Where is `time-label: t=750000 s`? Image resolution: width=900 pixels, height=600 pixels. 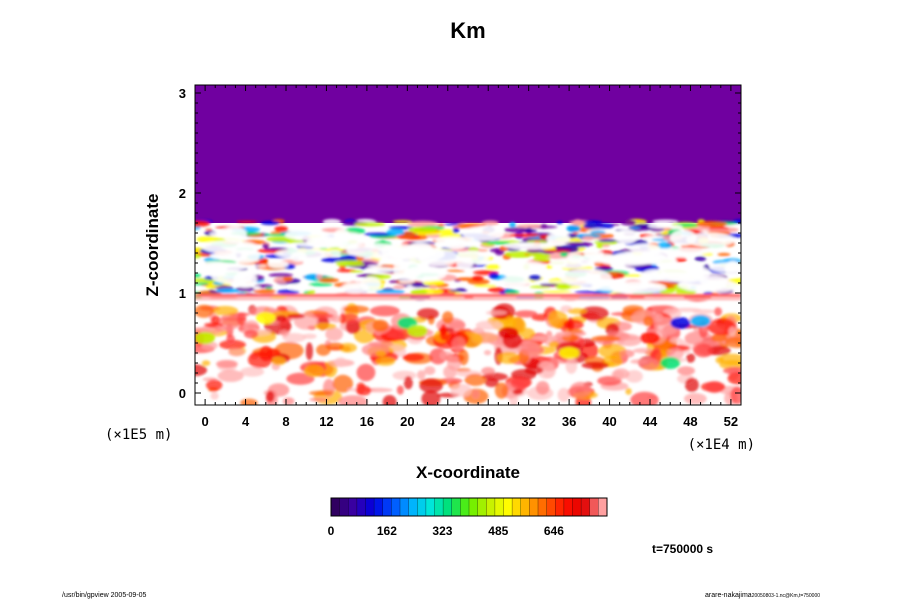
time-label: t=750000 s is located at coordinates (682, 549).